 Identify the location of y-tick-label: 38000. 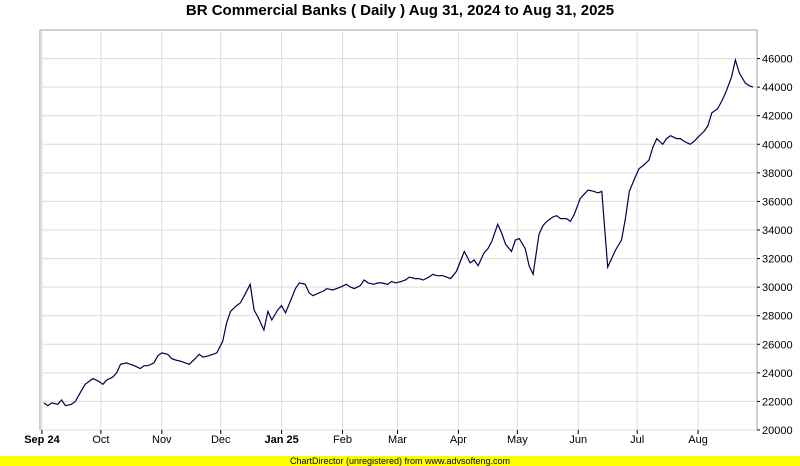
(777, 174).